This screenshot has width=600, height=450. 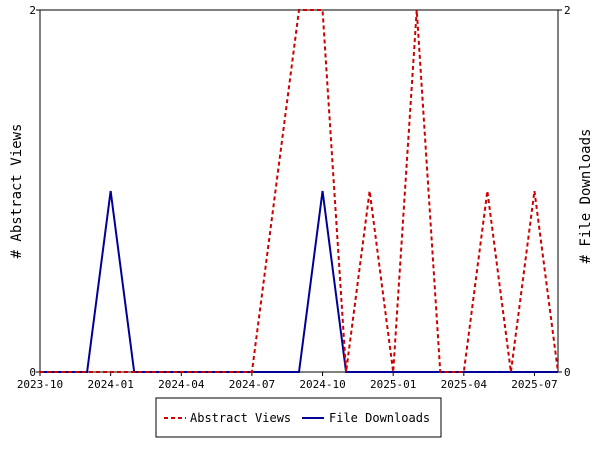 What do you see at coordinates (110, 384) in the screenshot?
I see `x-tick-label: 2024-01` at bounding box center [110, 384].